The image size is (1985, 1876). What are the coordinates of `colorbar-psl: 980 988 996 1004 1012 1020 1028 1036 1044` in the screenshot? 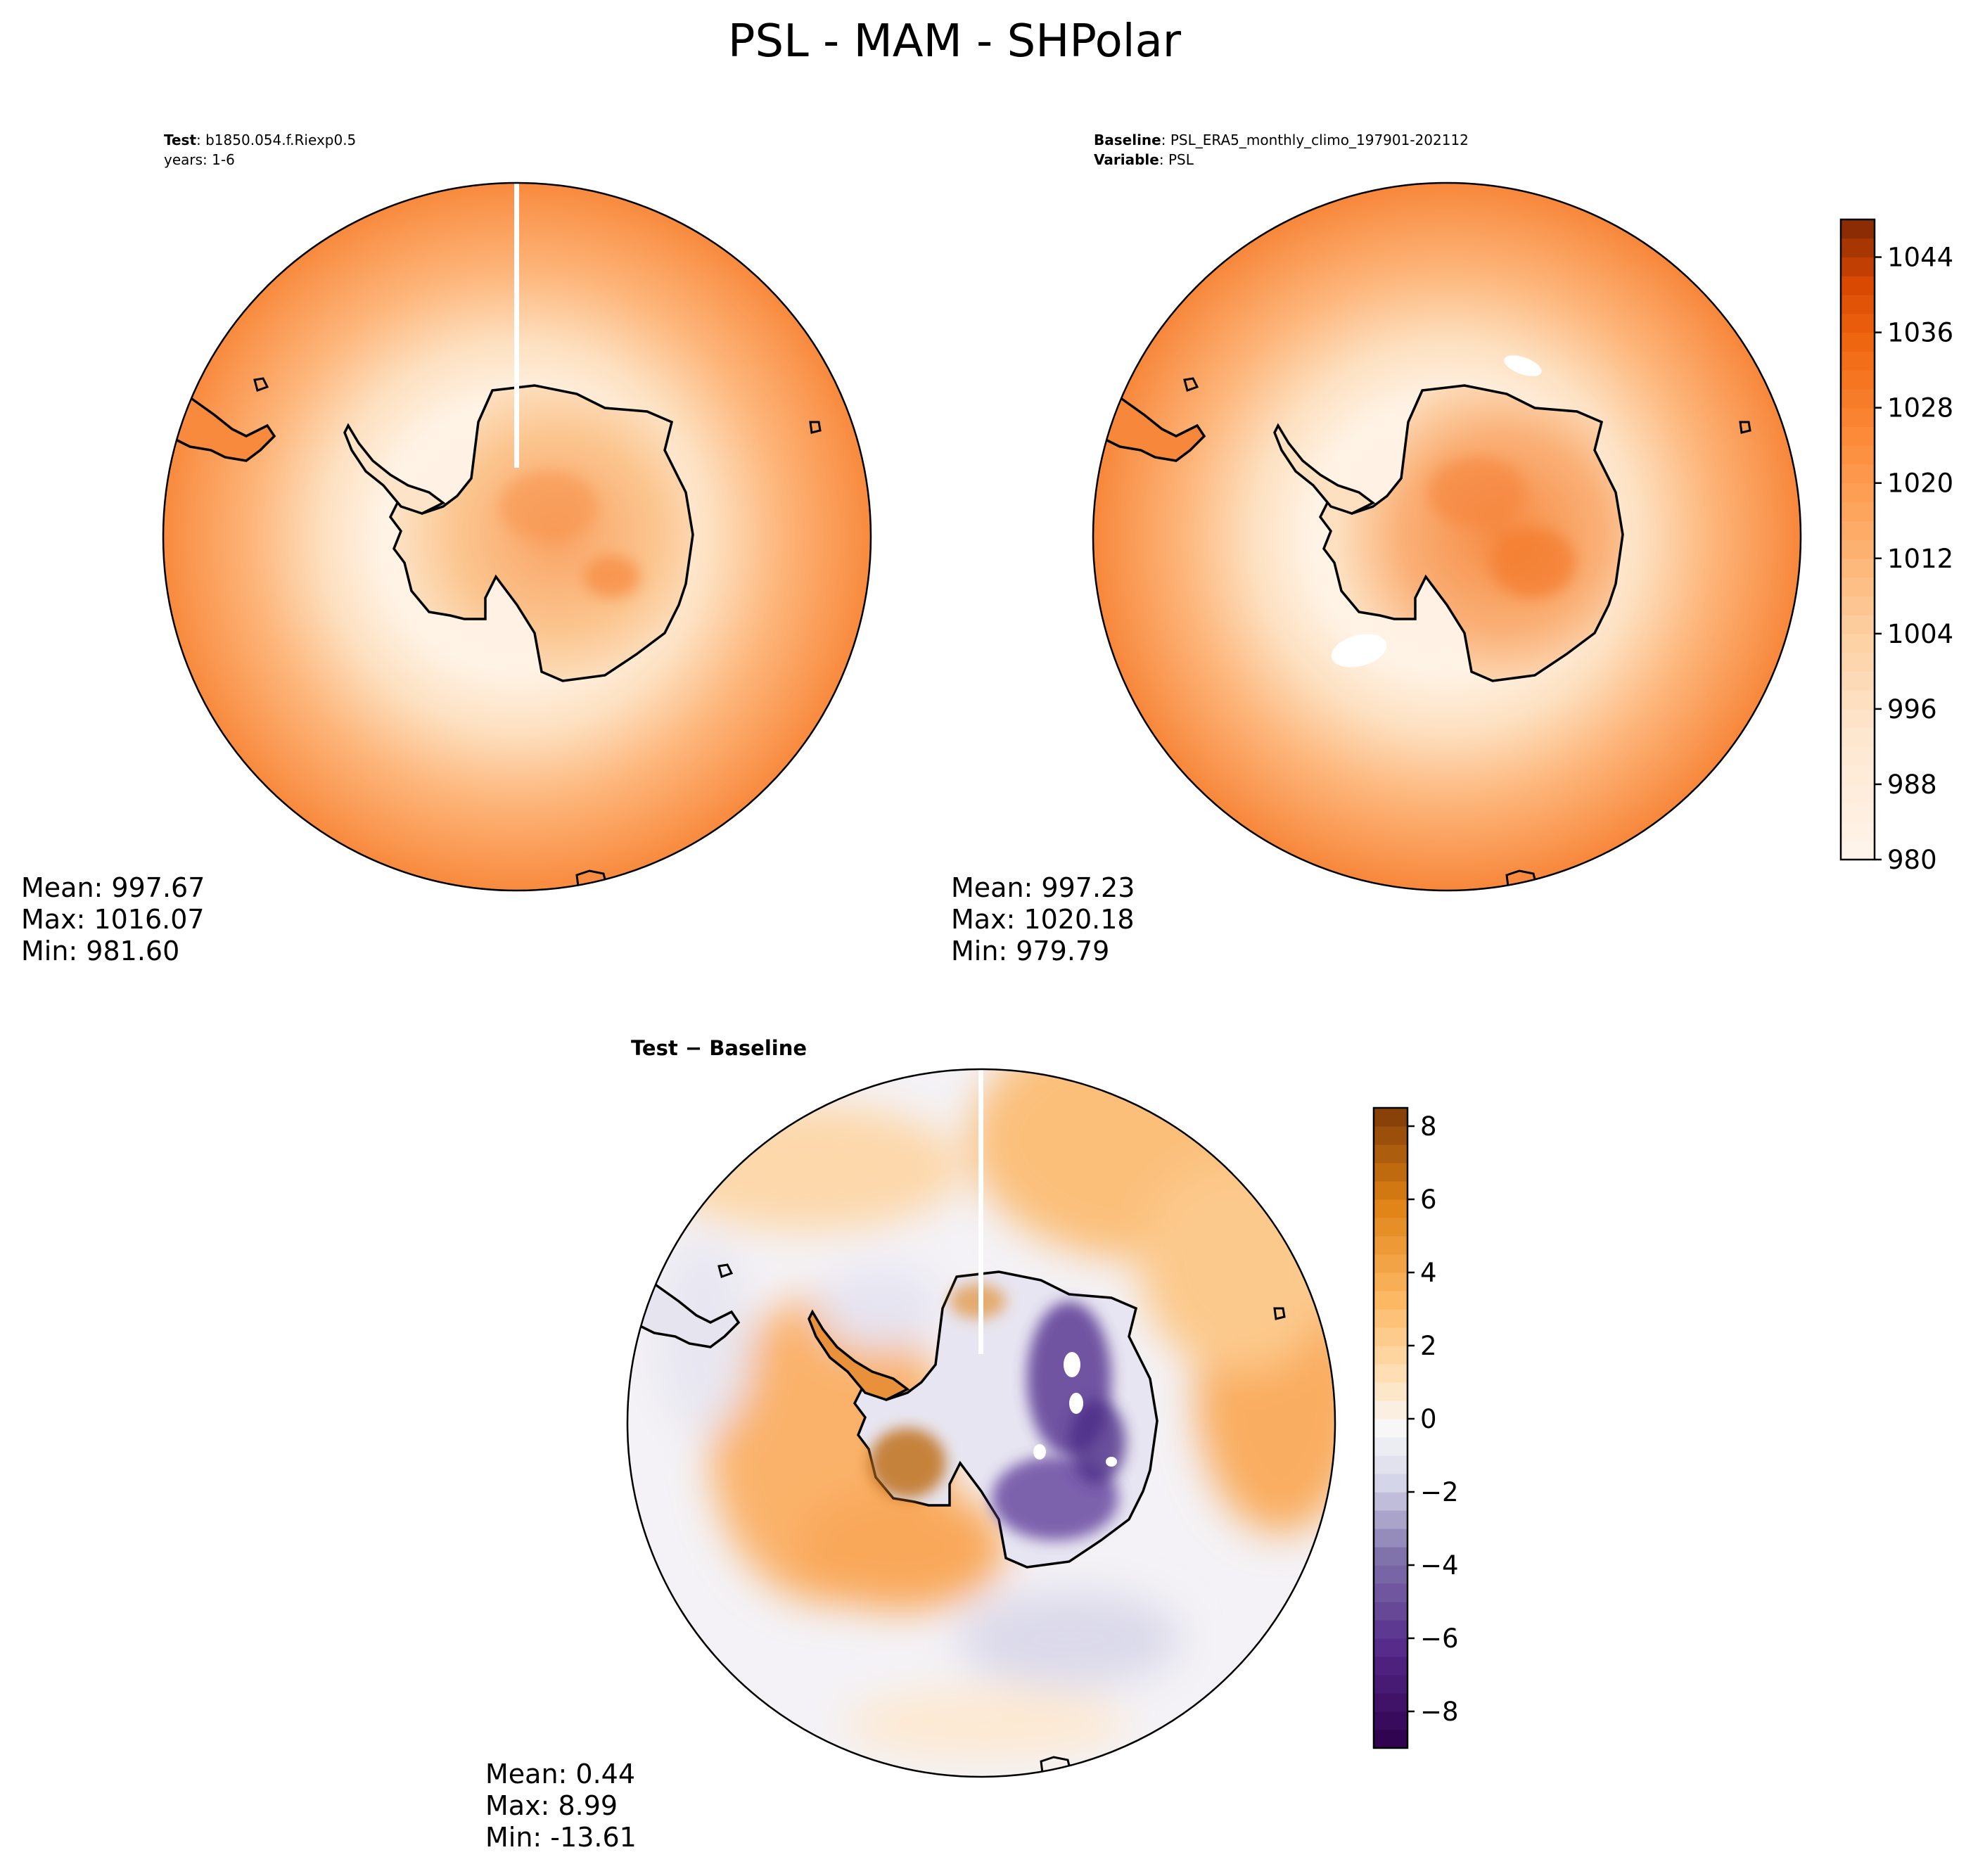 It's located at (1896, 546).